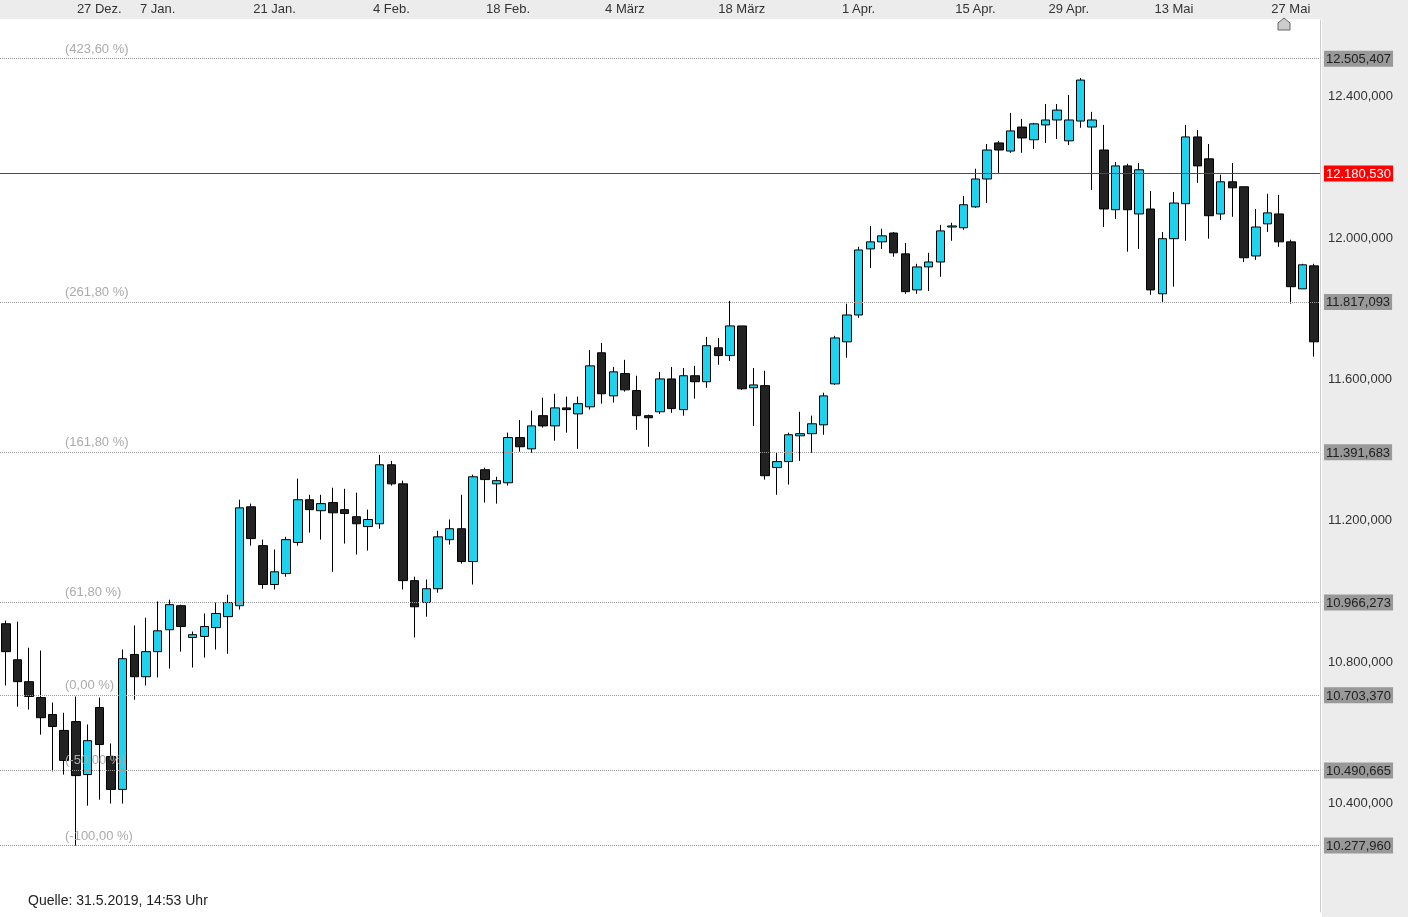 This screenshot has width=1408, height=917. Describe the element at coordinates (1359, 770) in the screenshot. I see `ref-line-label: 10.490,665` at that location.